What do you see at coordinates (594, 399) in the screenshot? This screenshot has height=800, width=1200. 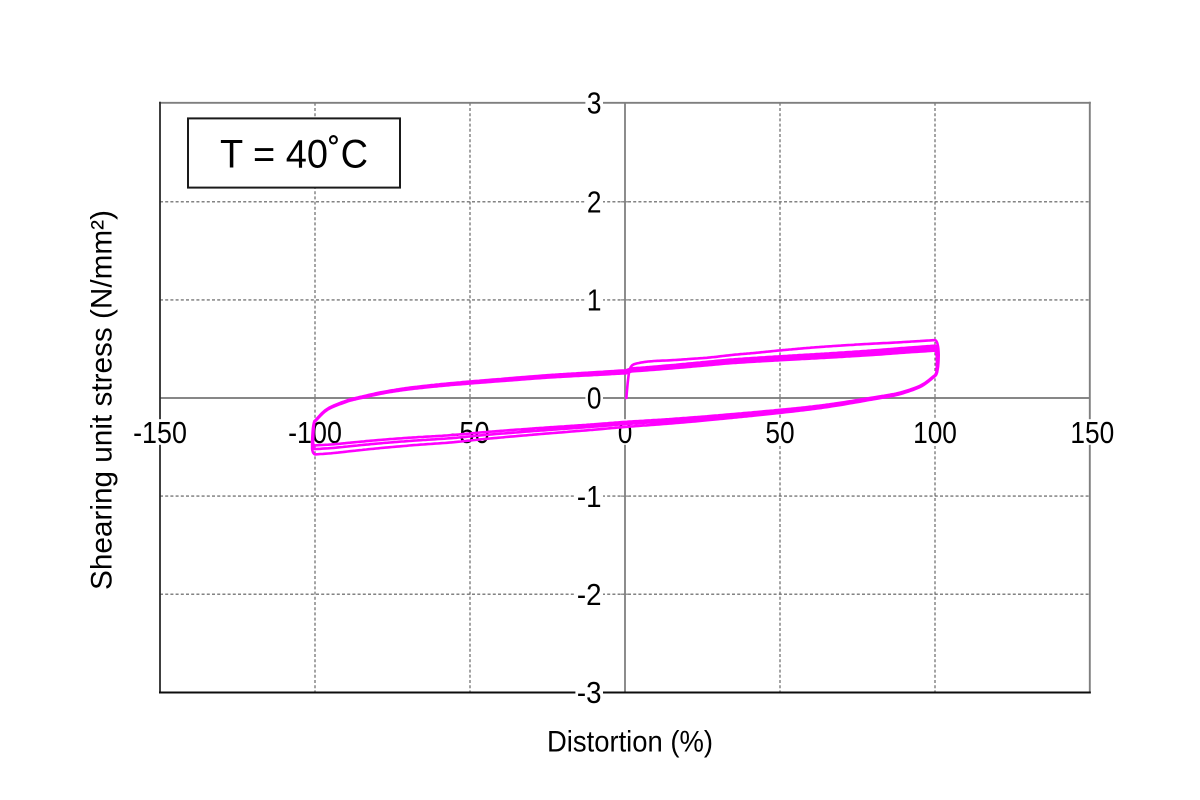 I see `svg-text: 0` at bounding box center [594, 399].